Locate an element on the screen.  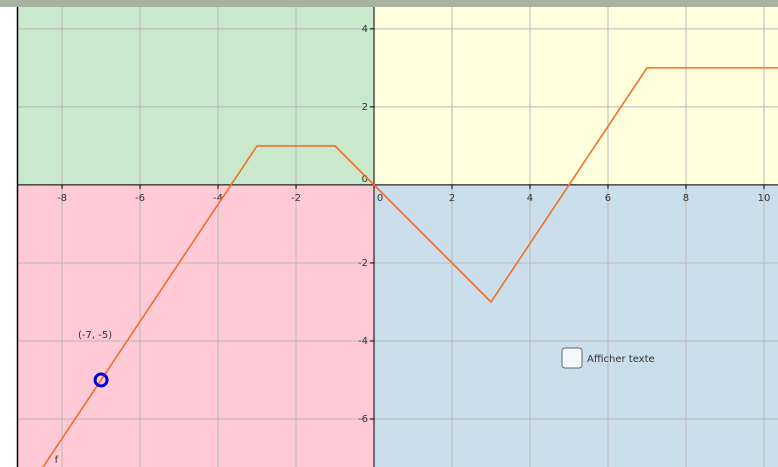
y-tick-label: -6 is located at coordinates (363, 419).